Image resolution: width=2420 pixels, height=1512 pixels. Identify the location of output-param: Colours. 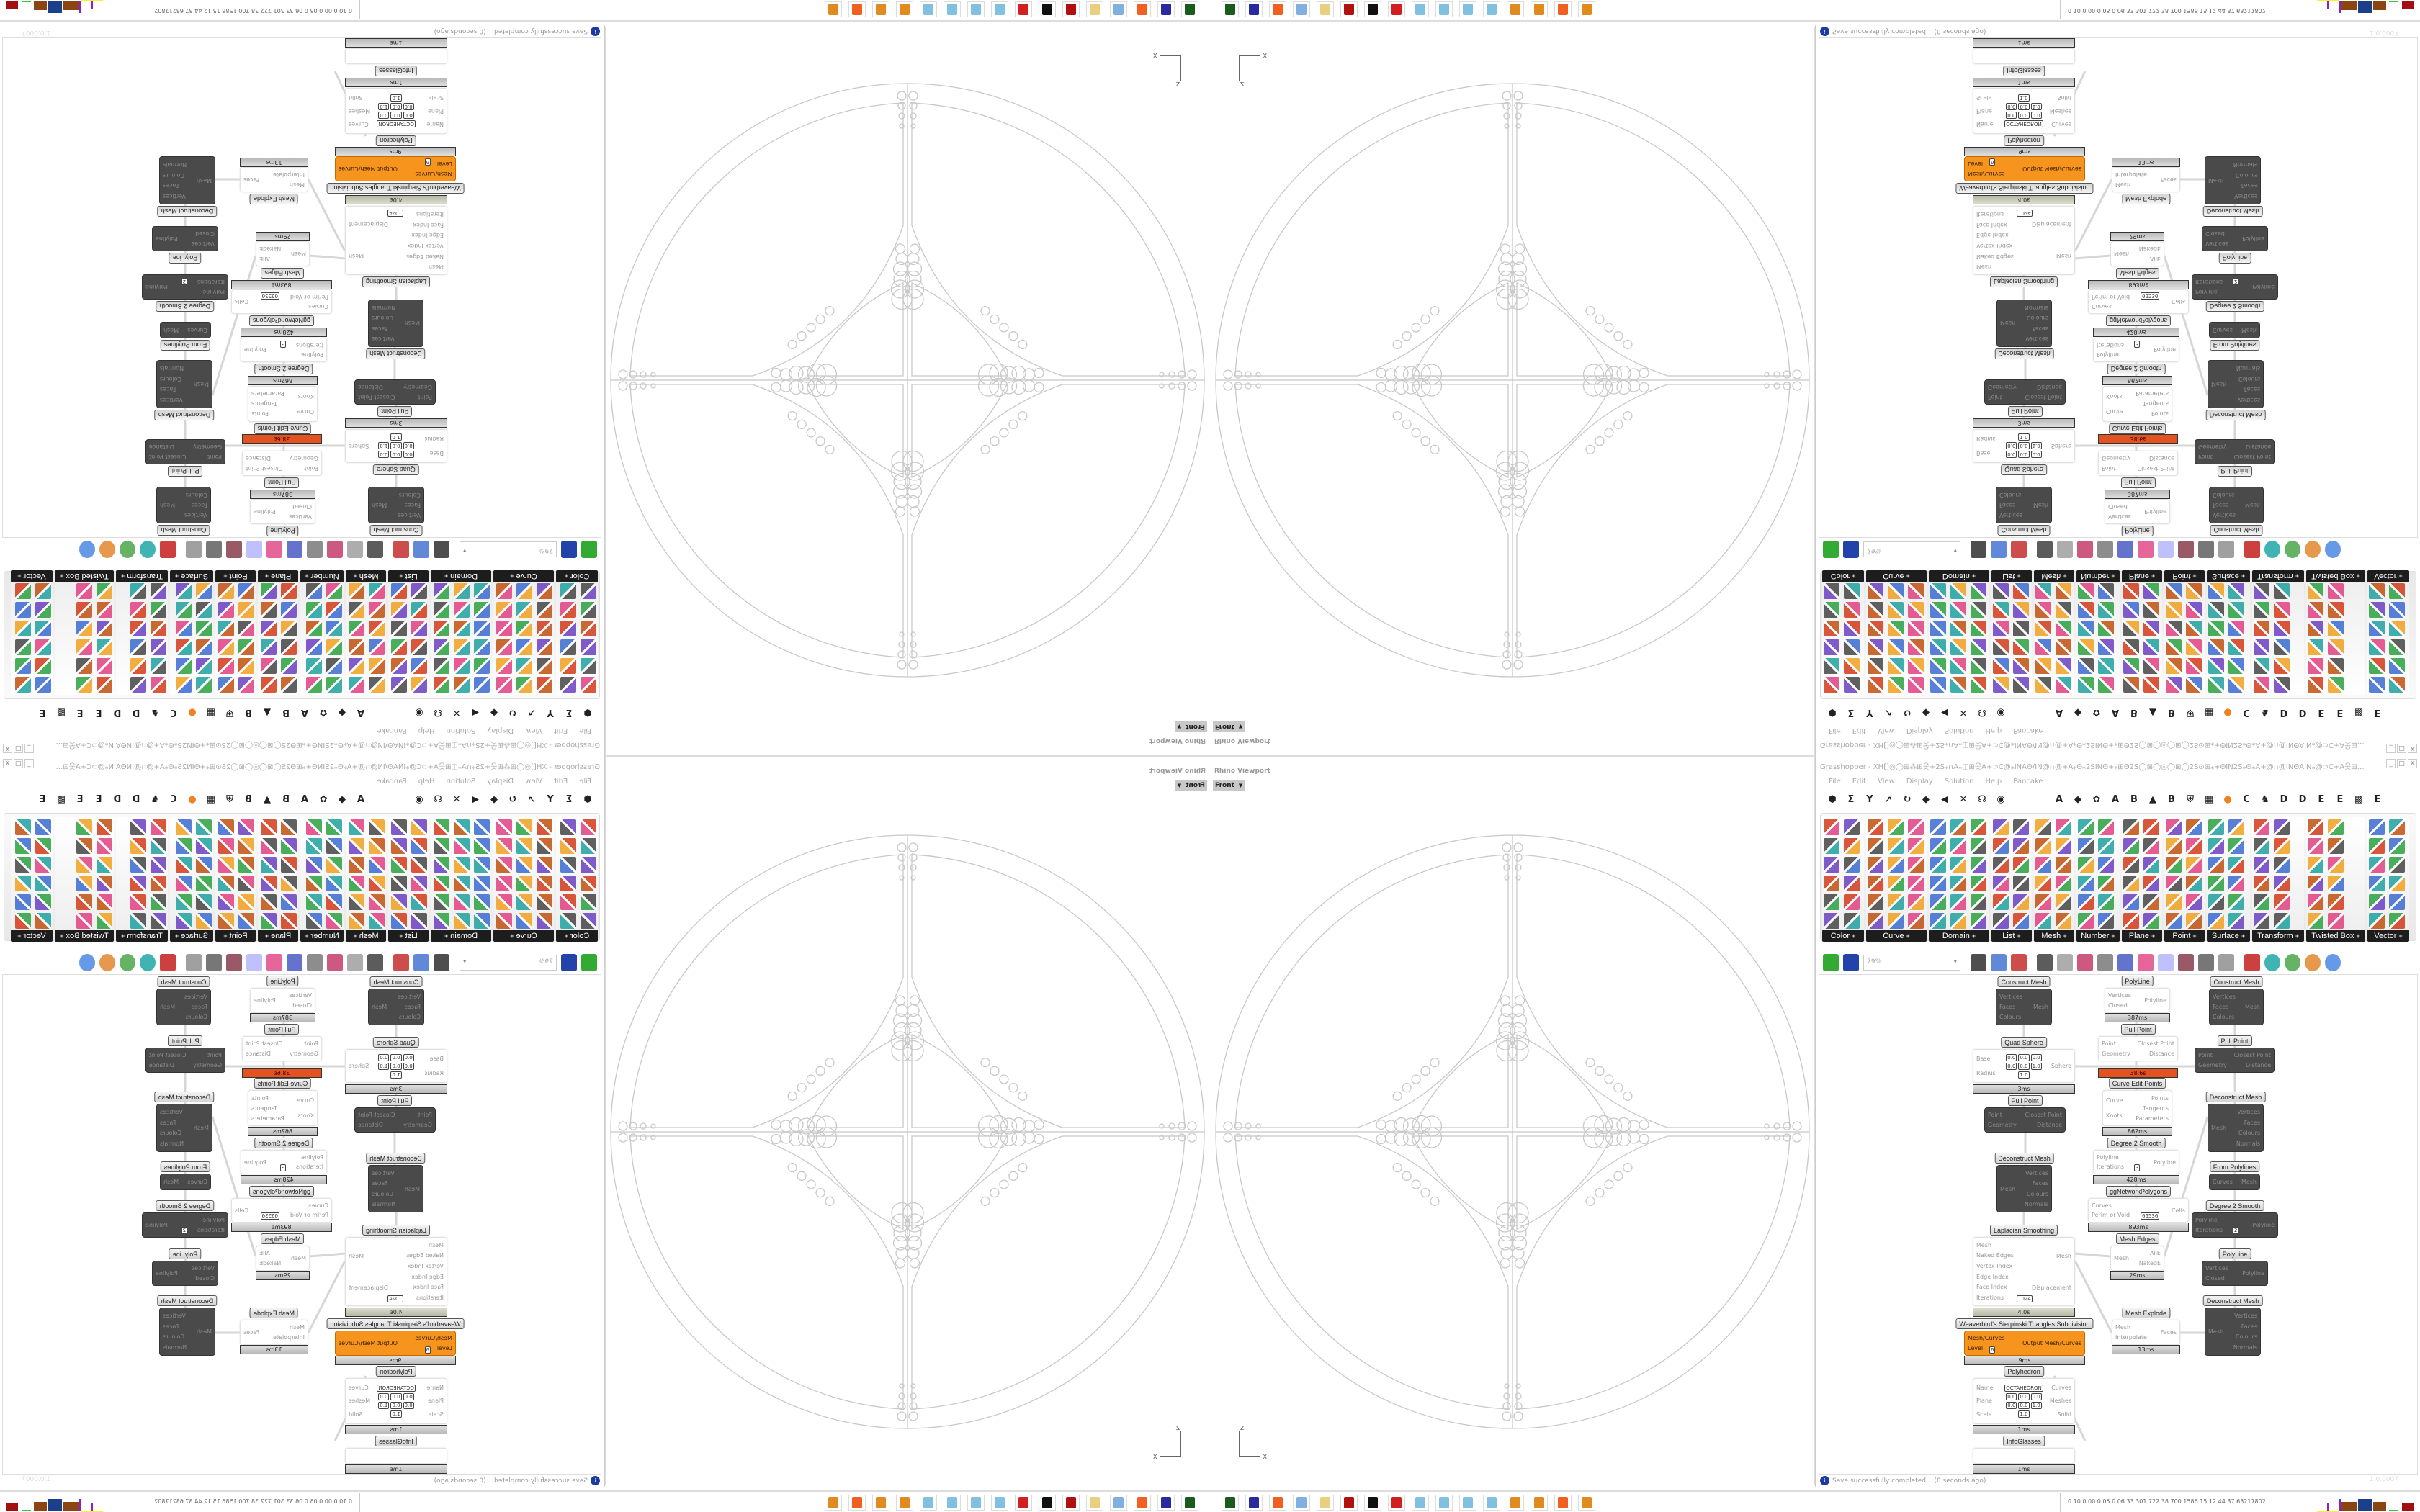
(2246, 175).